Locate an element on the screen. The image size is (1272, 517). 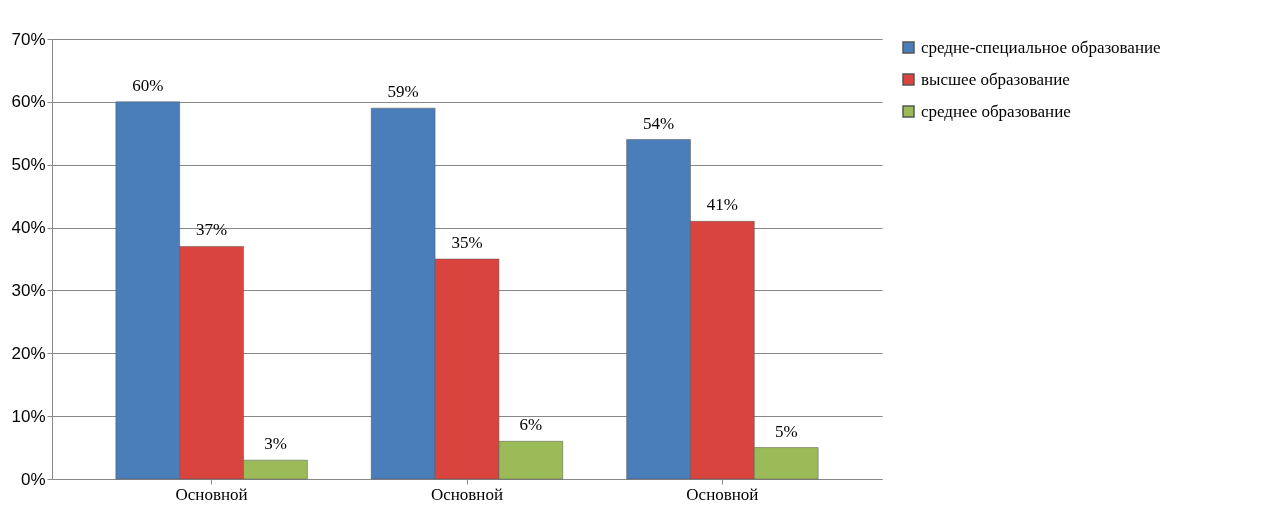
data-label: 59% is located at coordinates (403, 92).